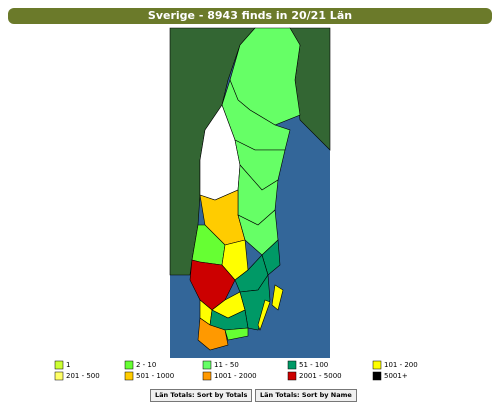 This screenshot has height=408, width=500. What do you see at coordinates (68, 365) in the screenshot?
I see `legend-label: 1` at bounding box center [68, 365].